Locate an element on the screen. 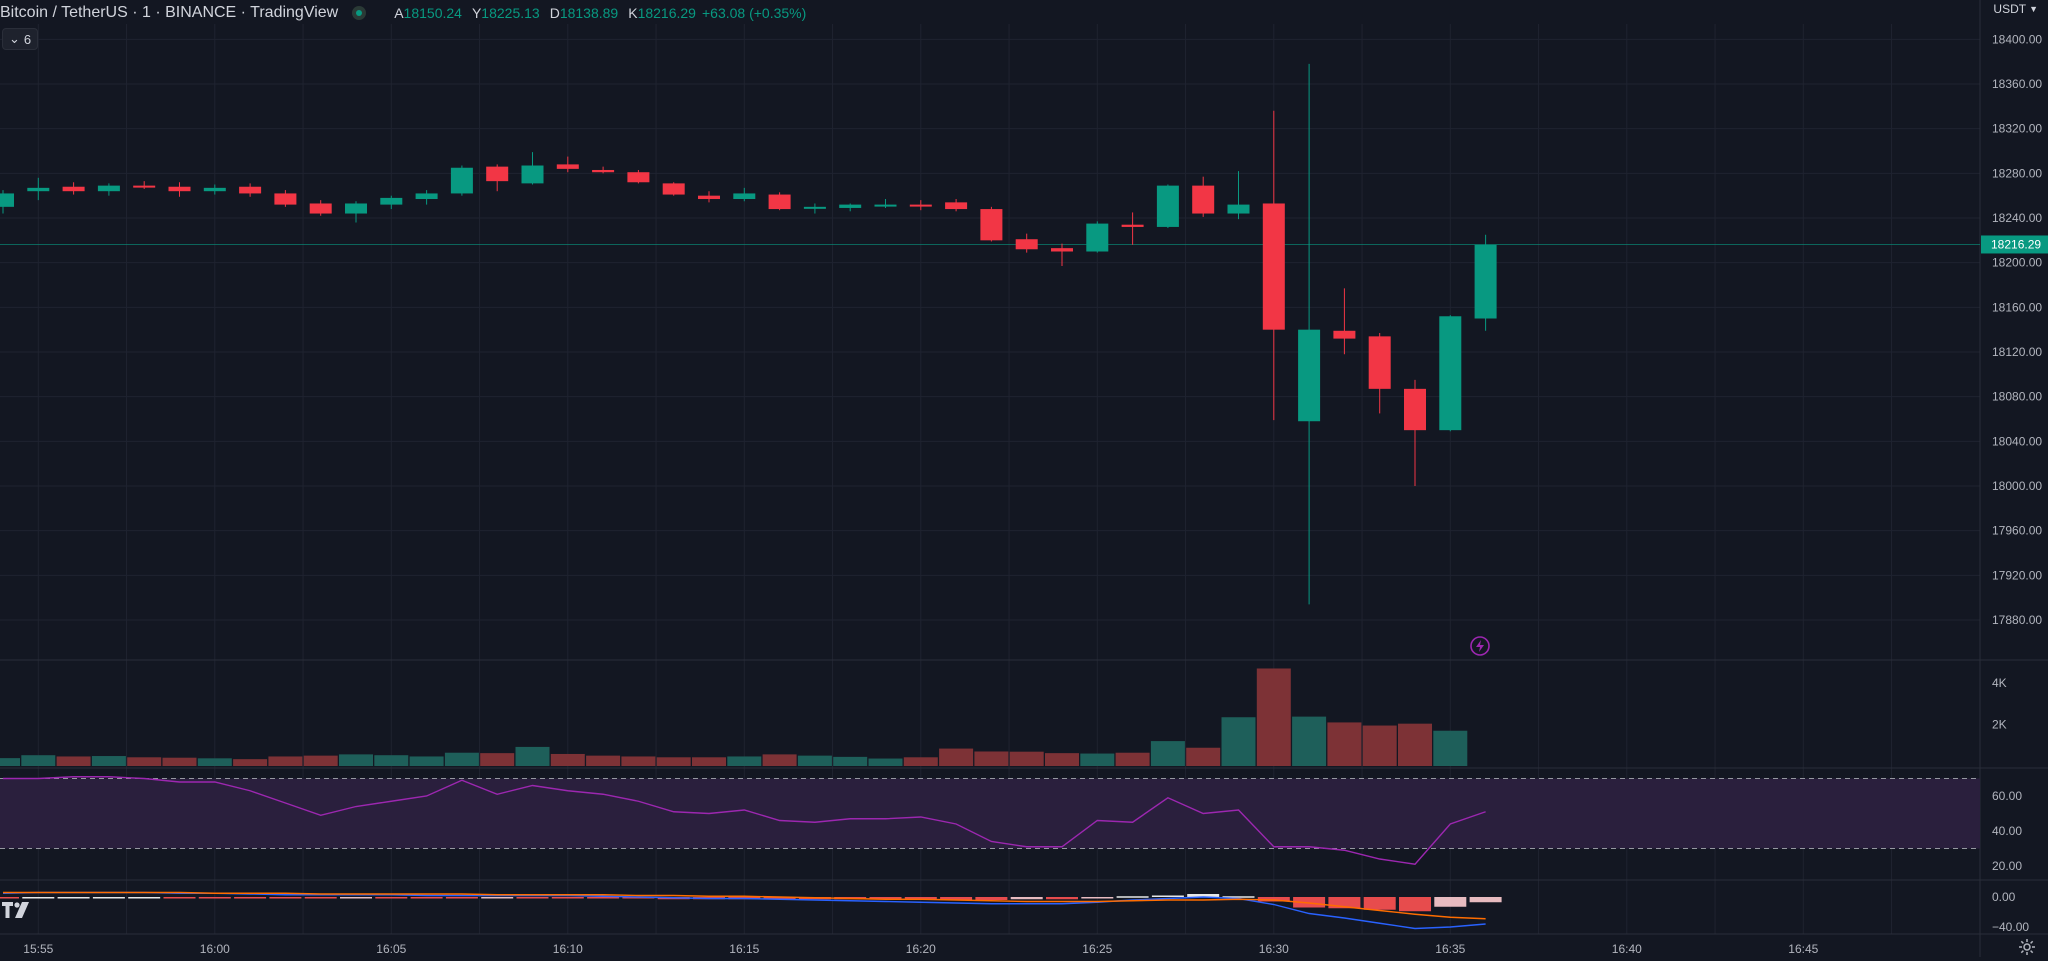 This screenshot has width=2048, height=961. rsi-axis-label: 60.00 is located at coordinates (2007, 796).